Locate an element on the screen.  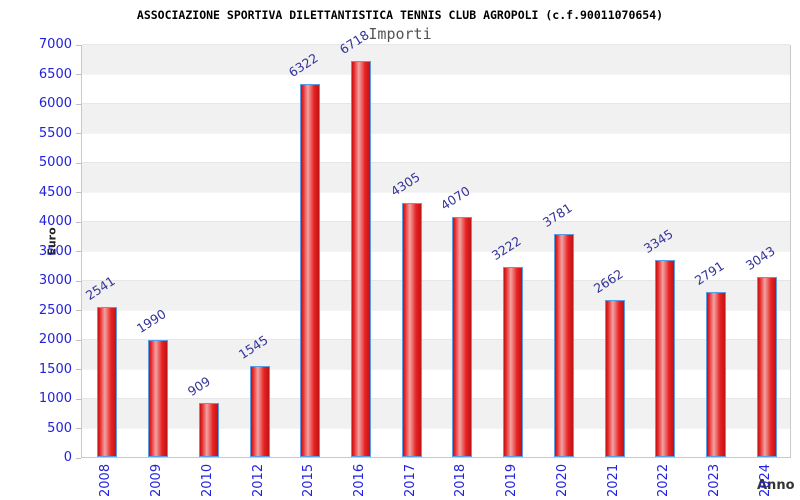
x-tick-label: 2024 is located at coordinates (765, 481).